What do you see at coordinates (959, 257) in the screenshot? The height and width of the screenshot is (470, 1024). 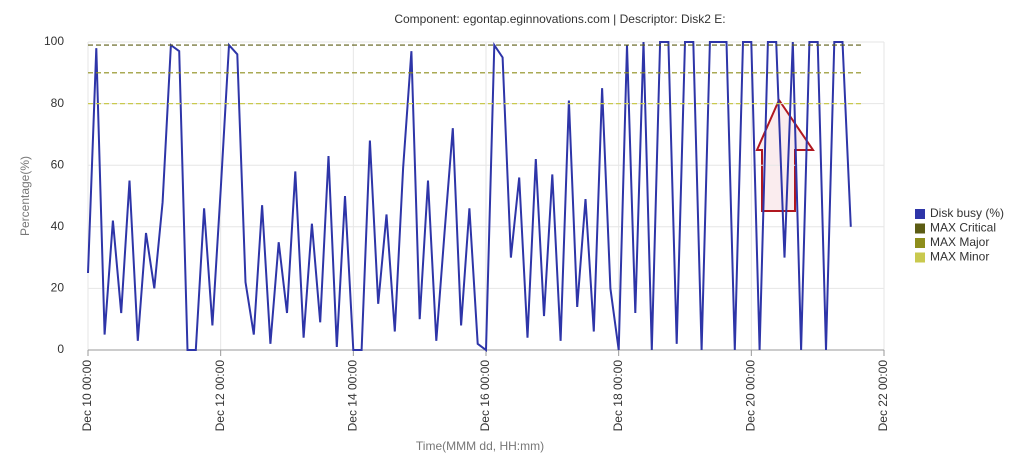 I see `legend-label: MAX Minor` at bounding box center [959, 257].